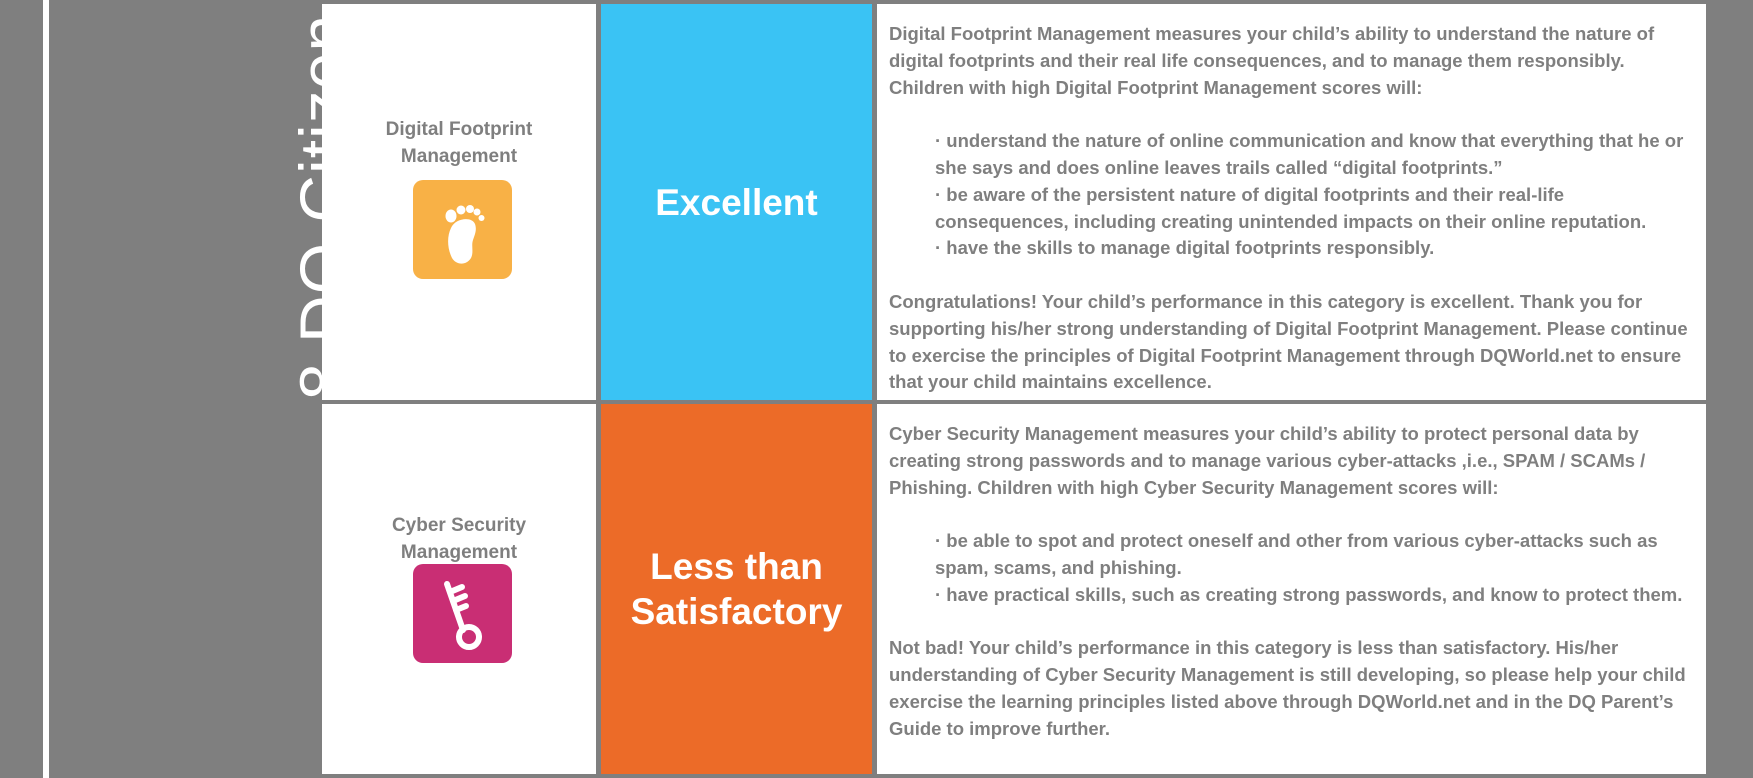  What do you see at coordinates (462, 229) in the screenshot?
I see `footprint-icon` at bounding box center [462, 229].